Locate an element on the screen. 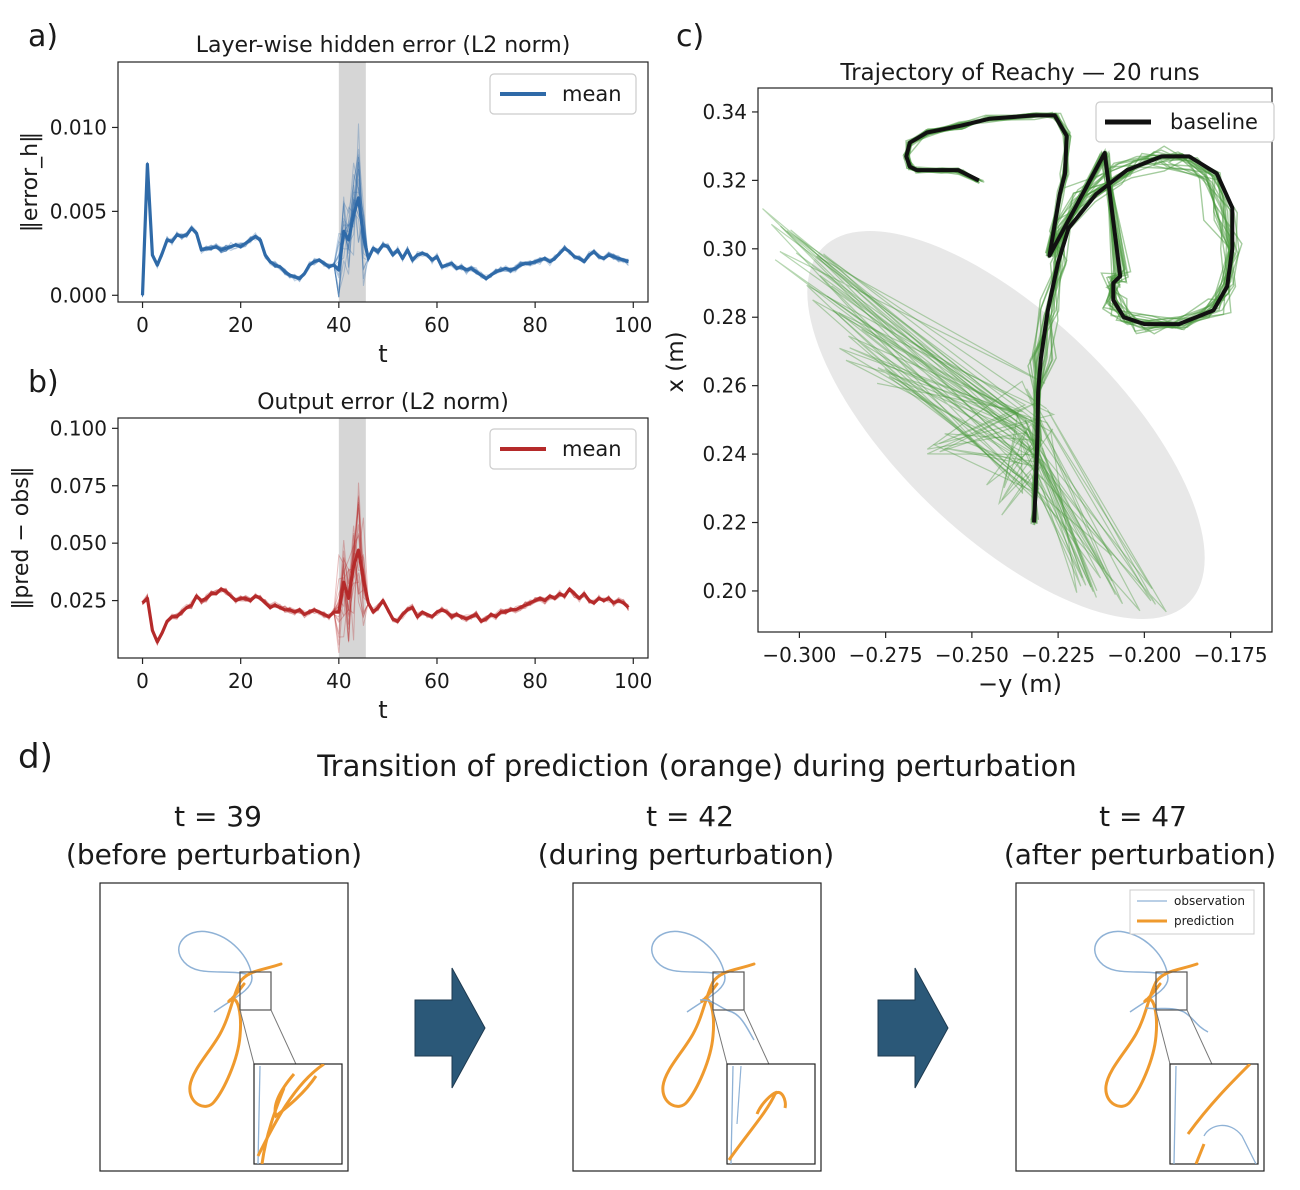 The width and height of the screenshot is (1300, 1190). chart-b-mean-group is located at coordinates (385, 596).